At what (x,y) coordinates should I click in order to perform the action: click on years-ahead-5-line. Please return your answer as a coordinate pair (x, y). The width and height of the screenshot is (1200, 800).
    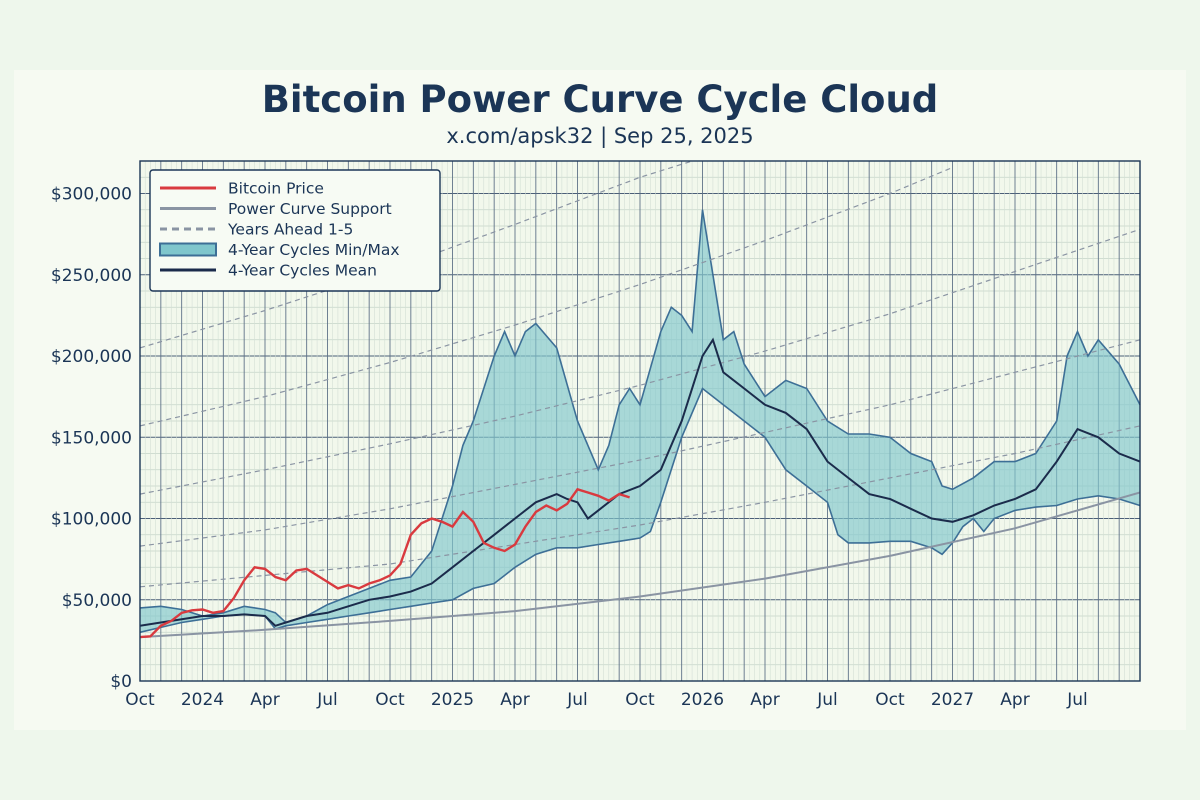
    Looking at the image, I should click on (417, 255).